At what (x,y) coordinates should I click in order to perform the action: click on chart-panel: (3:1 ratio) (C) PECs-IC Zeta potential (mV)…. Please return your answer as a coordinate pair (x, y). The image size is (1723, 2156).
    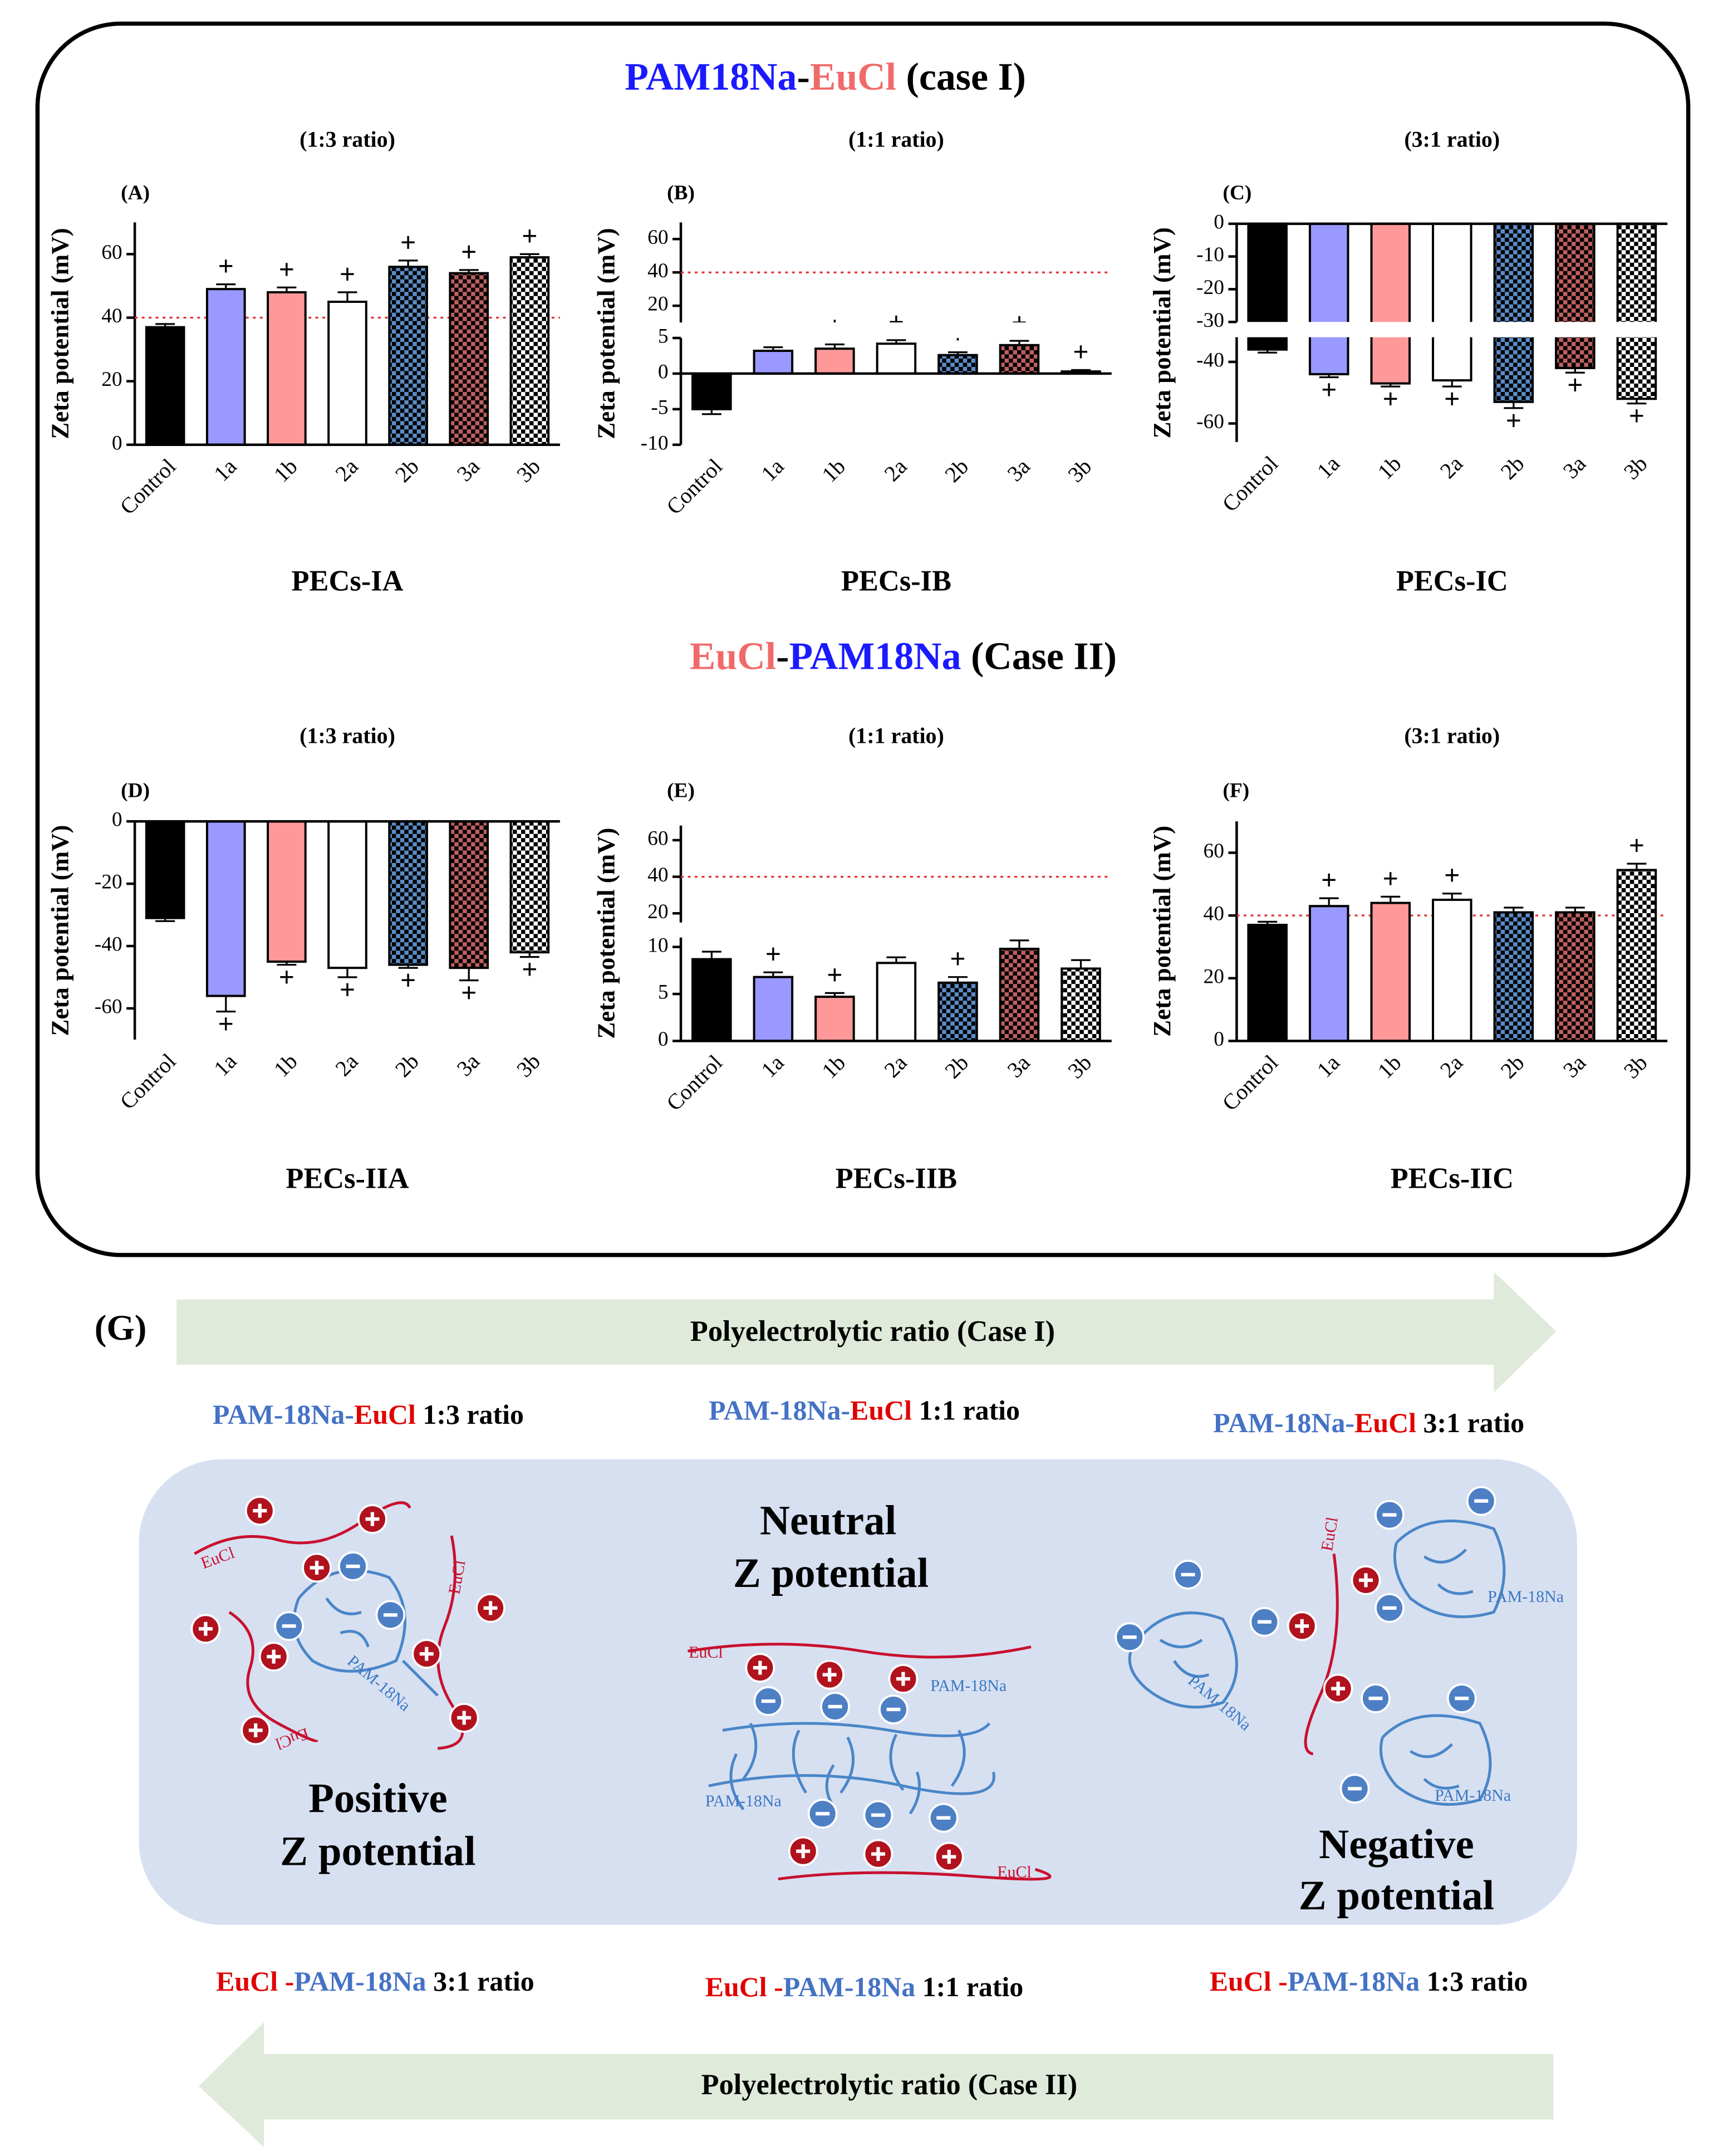
    Looking at the image, I should click on (1408, 362).